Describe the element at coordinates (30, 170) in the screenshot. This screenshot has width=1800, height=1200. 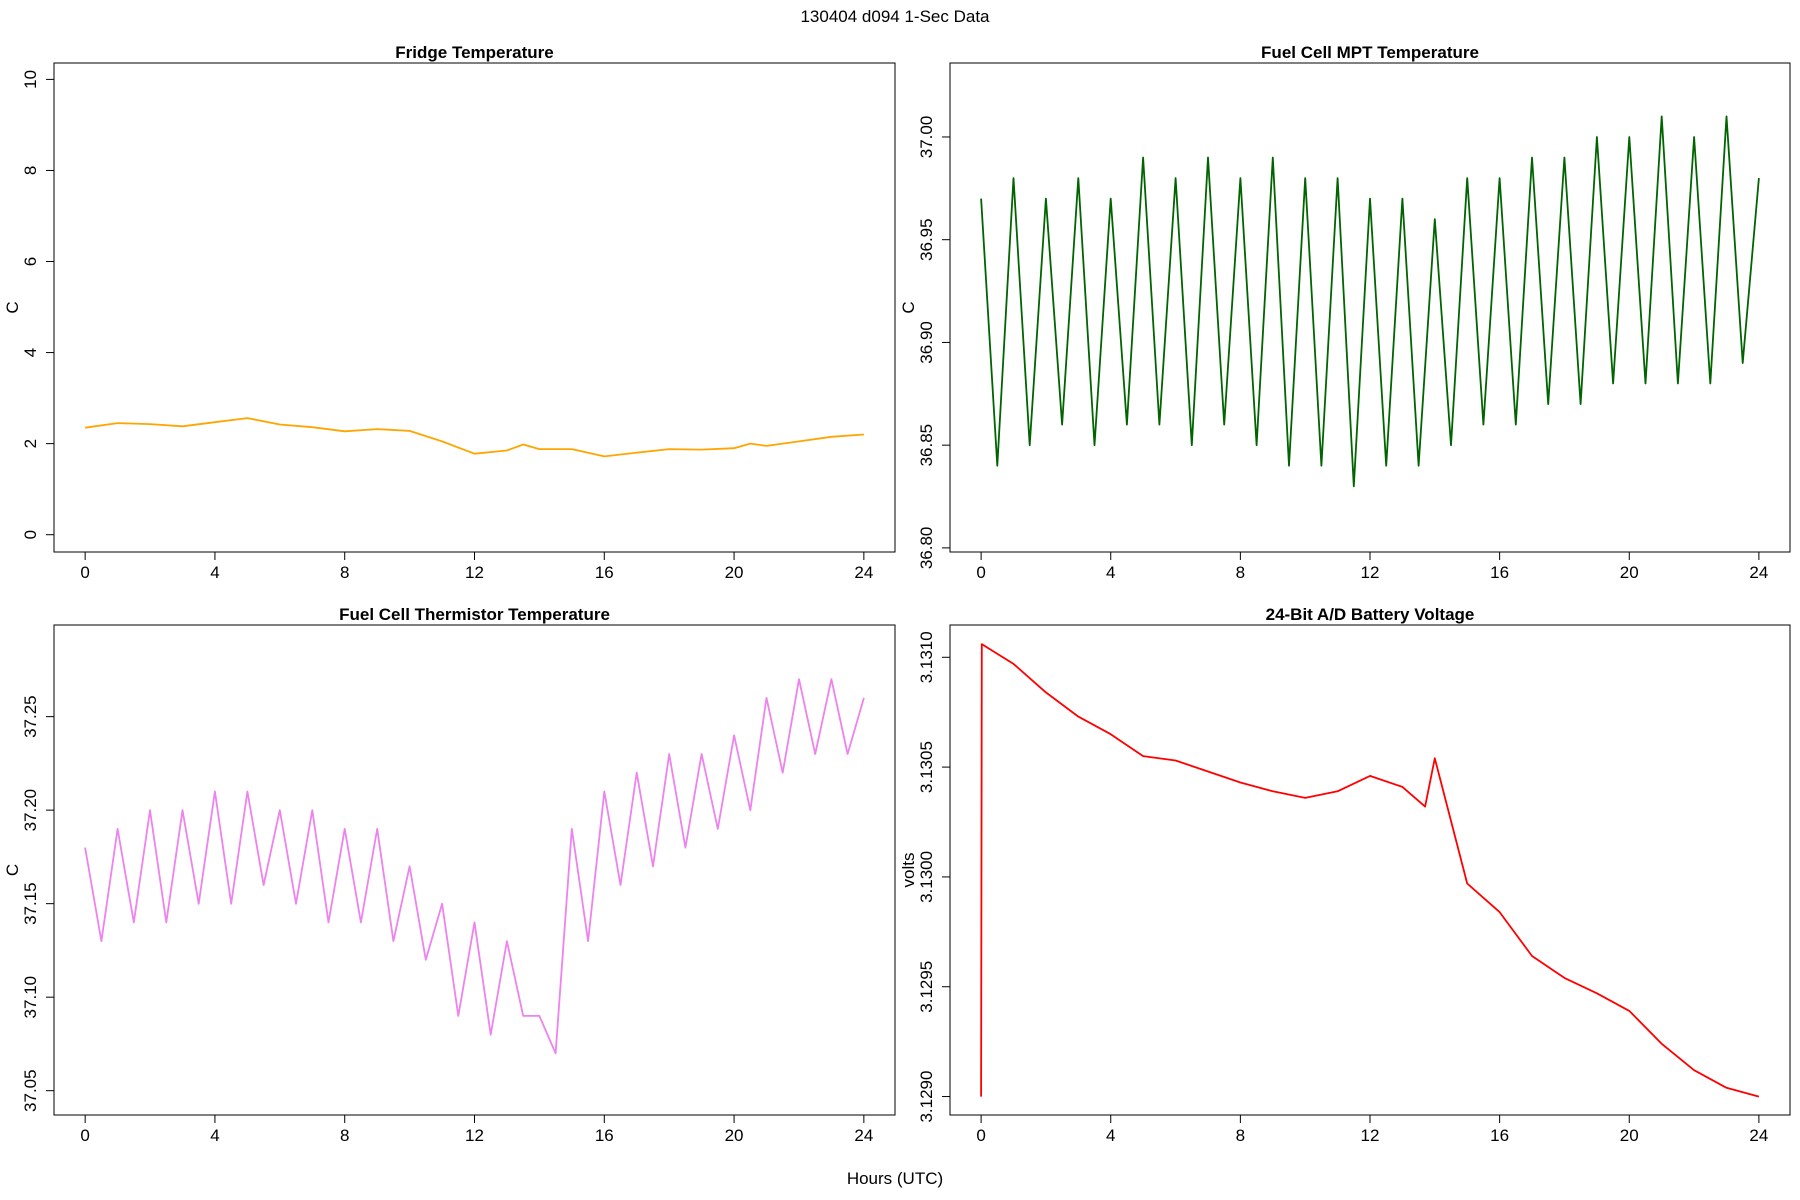
I see `y-tick-label: 8` at that location.